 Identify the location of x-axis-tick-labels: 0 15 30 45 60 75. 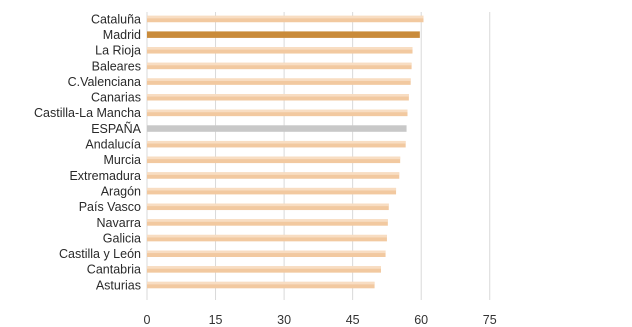
(320, 320).